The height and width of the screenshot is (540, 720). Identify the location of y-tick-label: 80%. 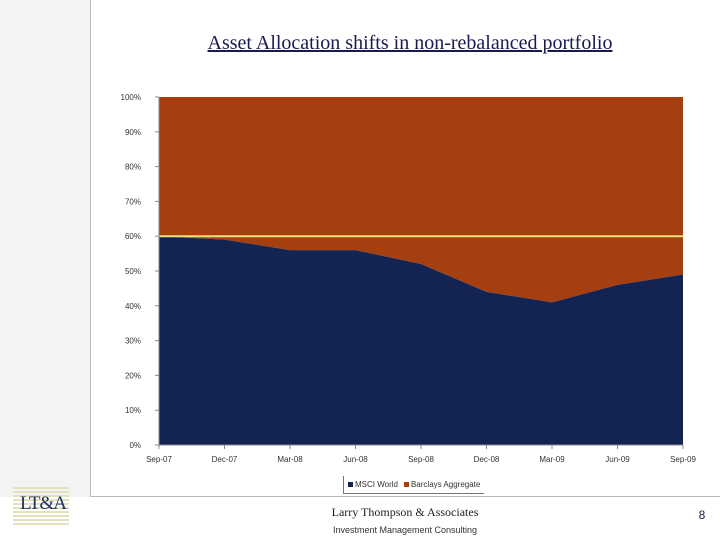
(133, 167).